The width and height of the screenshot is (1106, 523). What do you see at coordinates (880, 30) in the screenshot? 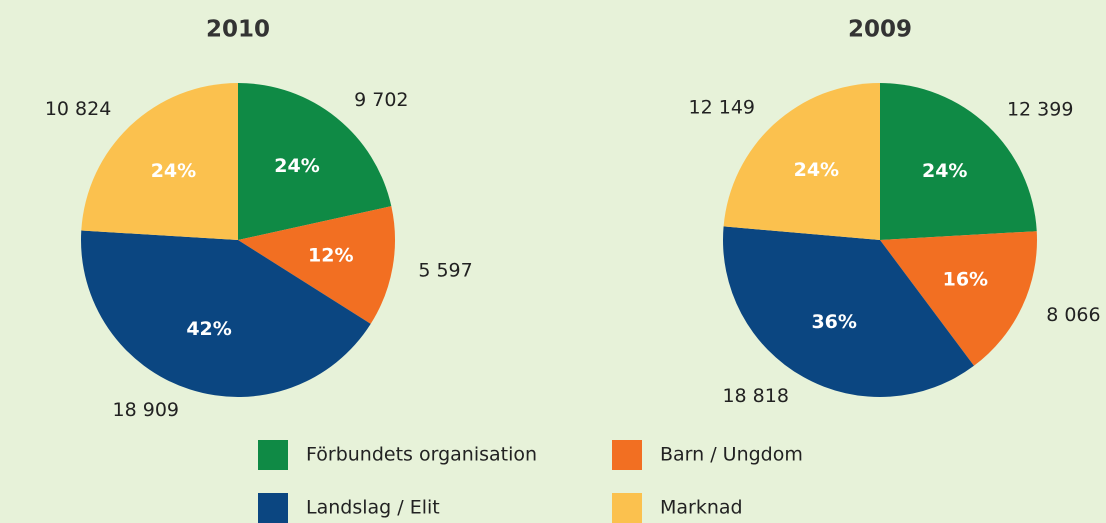
I see `chart-title: 2009` at bounding box center [880, 30].